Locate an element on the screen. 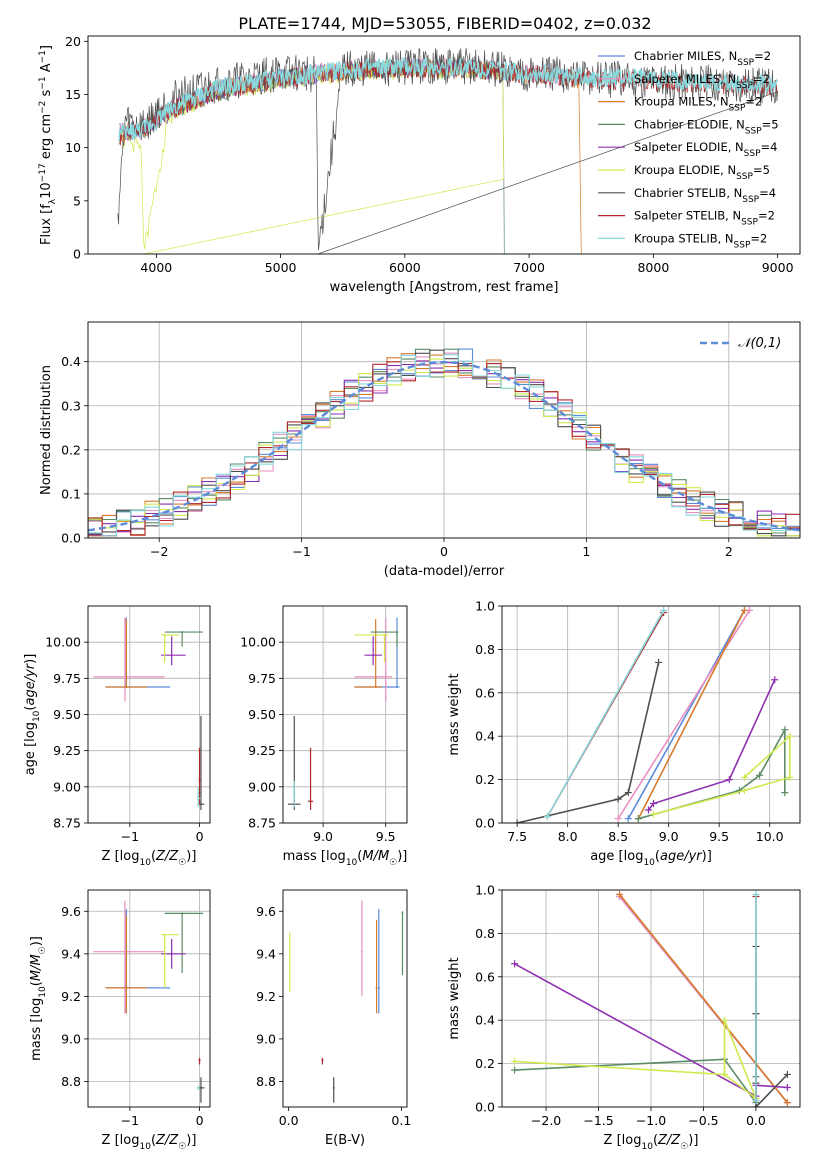 The width and height of the screenshot is (819, 1170). y-tick-label: 8.75 is located at coordinates (67, 823).